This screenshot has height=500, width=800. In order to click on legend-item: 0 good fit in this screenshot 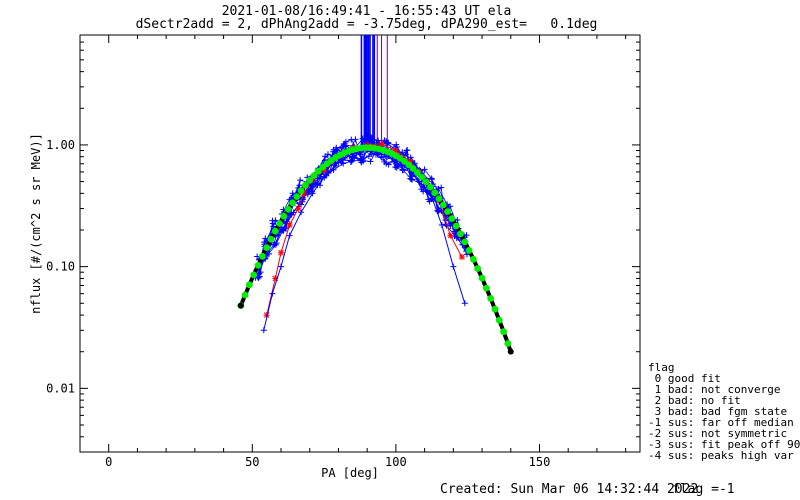, I will do `click(684, 378)`.